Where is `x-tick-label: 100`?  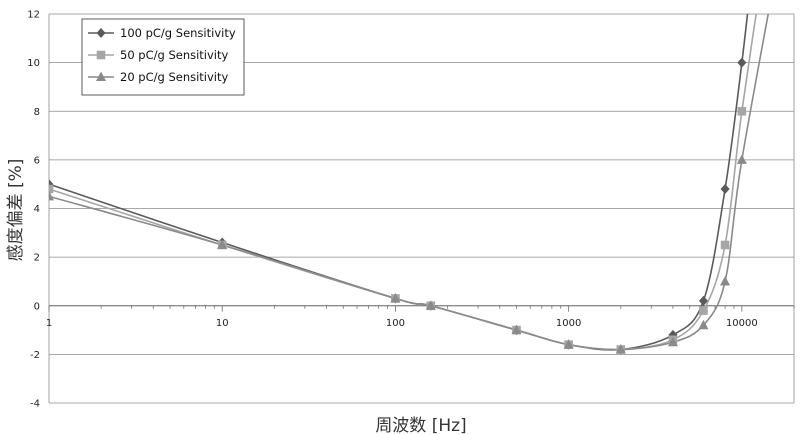
x-tick-label: 100 is located at coordinates (395, 323).